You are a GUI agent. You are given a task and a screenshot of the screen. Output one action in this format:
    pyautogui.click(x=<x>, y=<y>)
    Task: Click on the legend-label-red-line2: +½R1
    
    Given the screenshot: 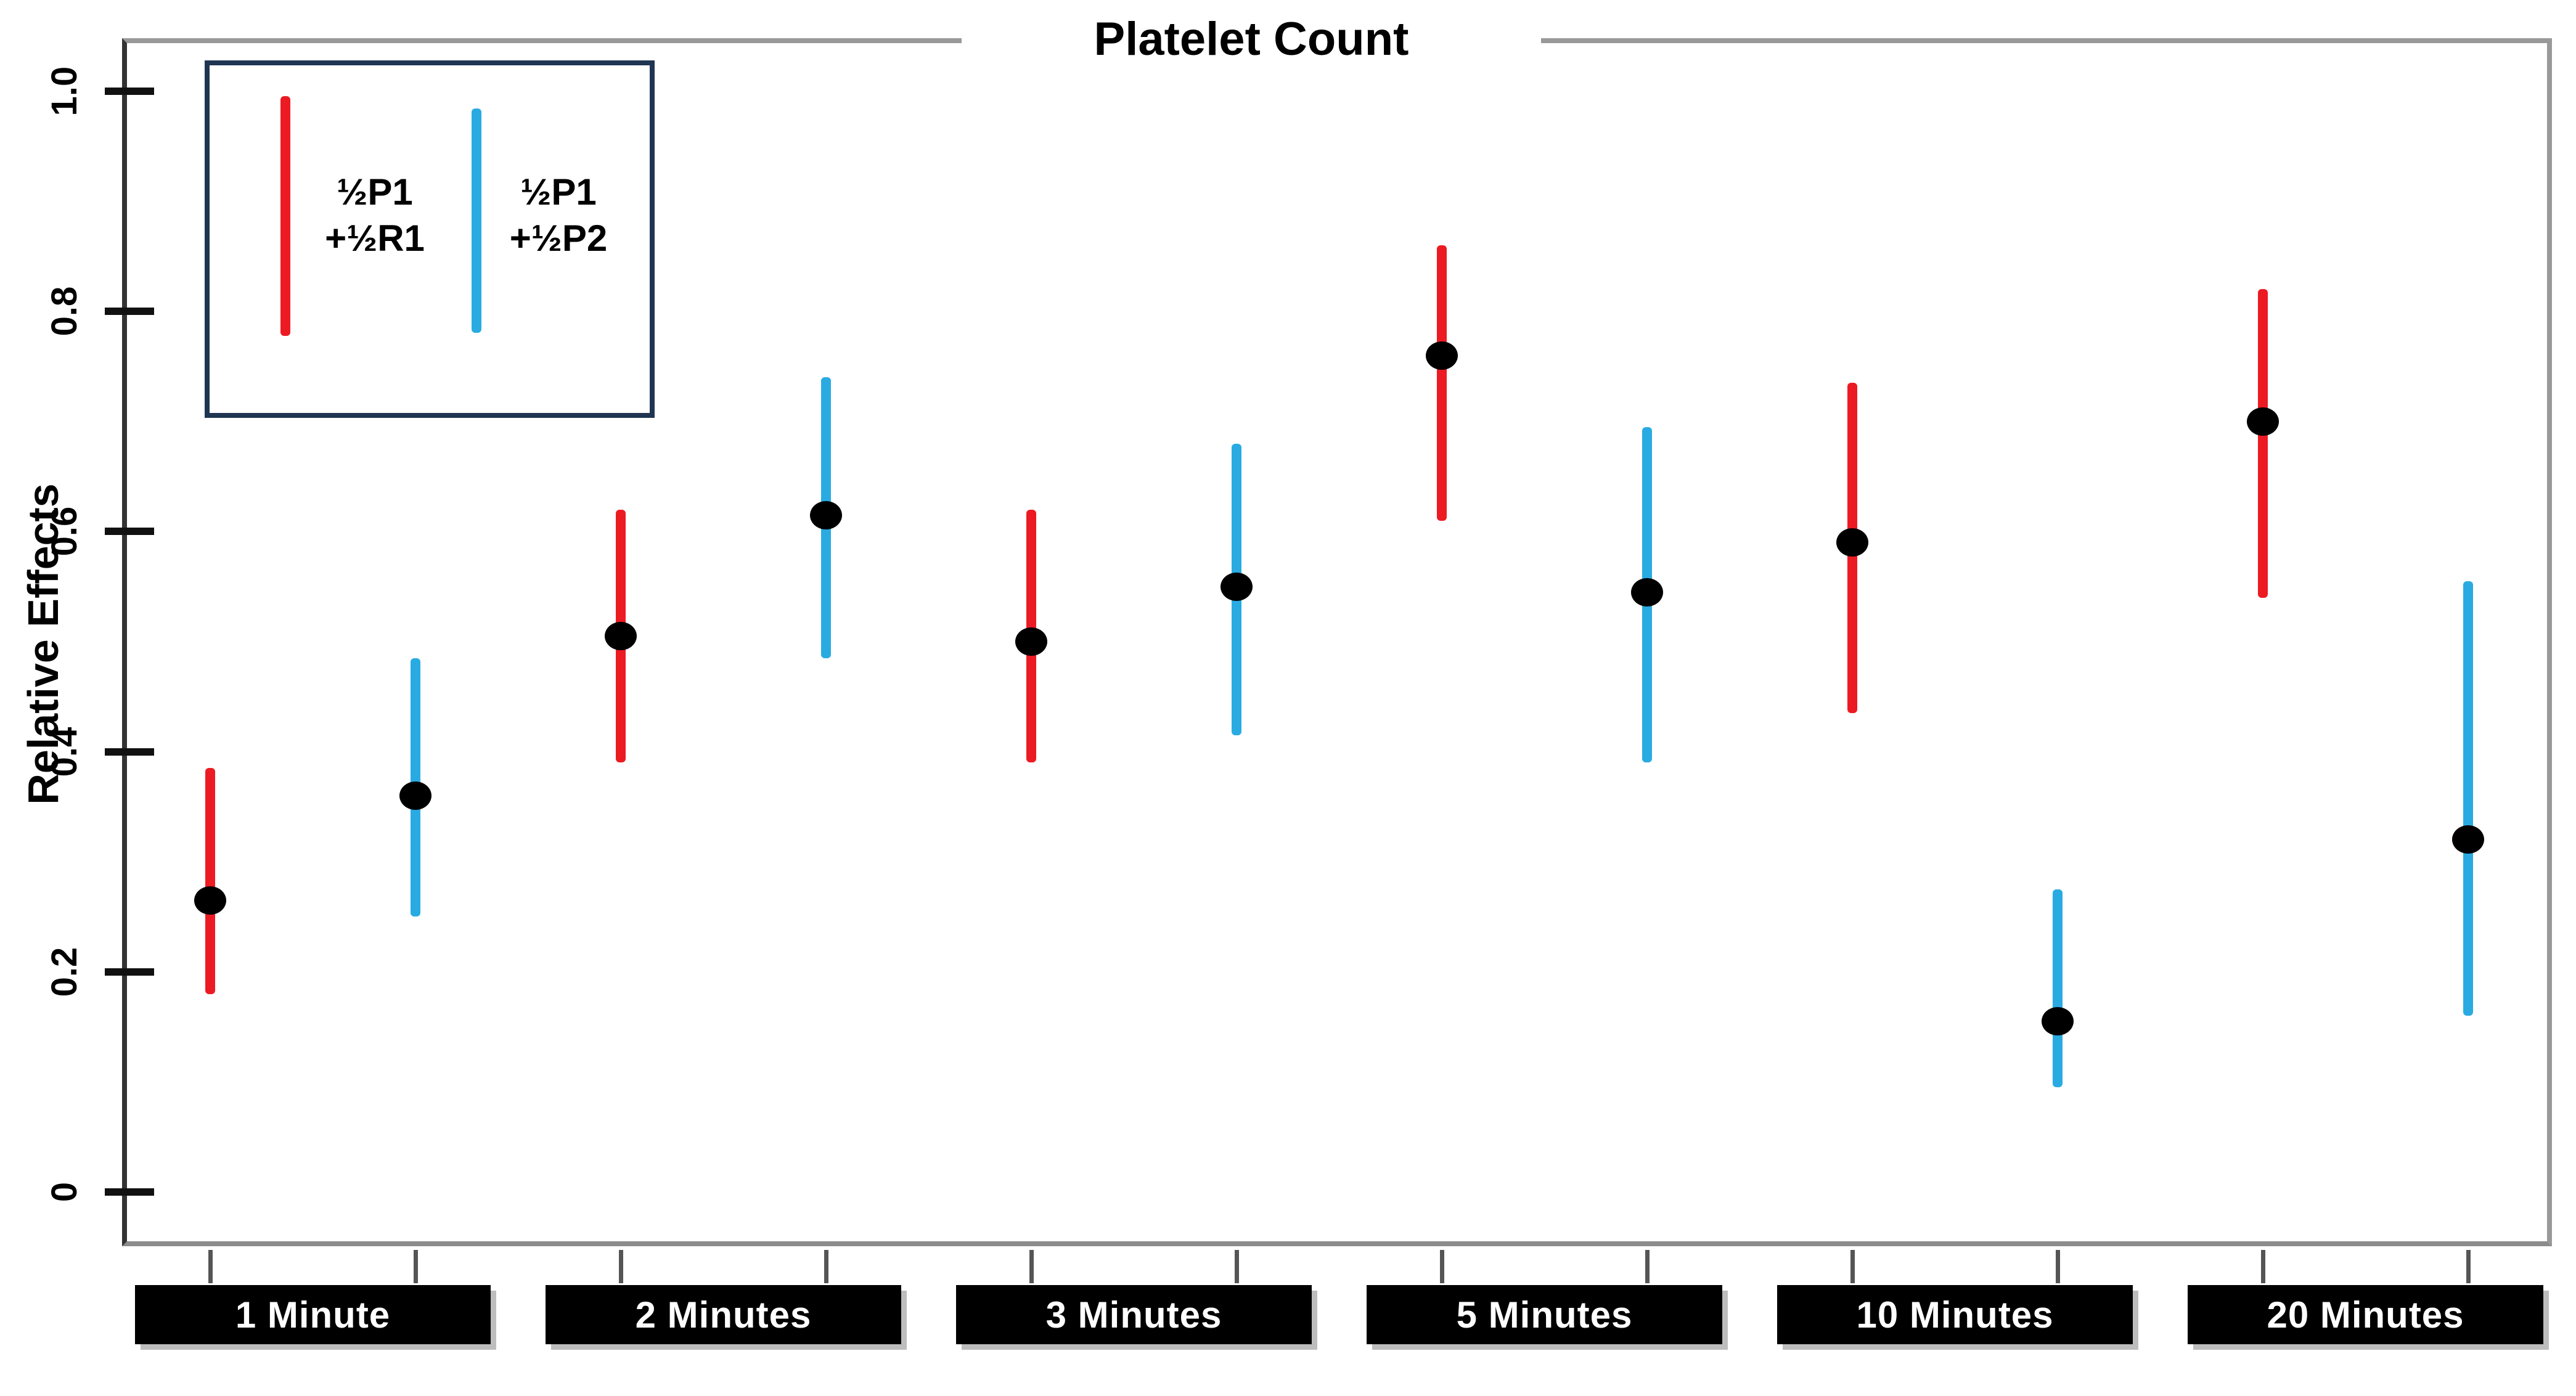 What is the action you would take?
    pyautogui.click(x=375, y=238)
    